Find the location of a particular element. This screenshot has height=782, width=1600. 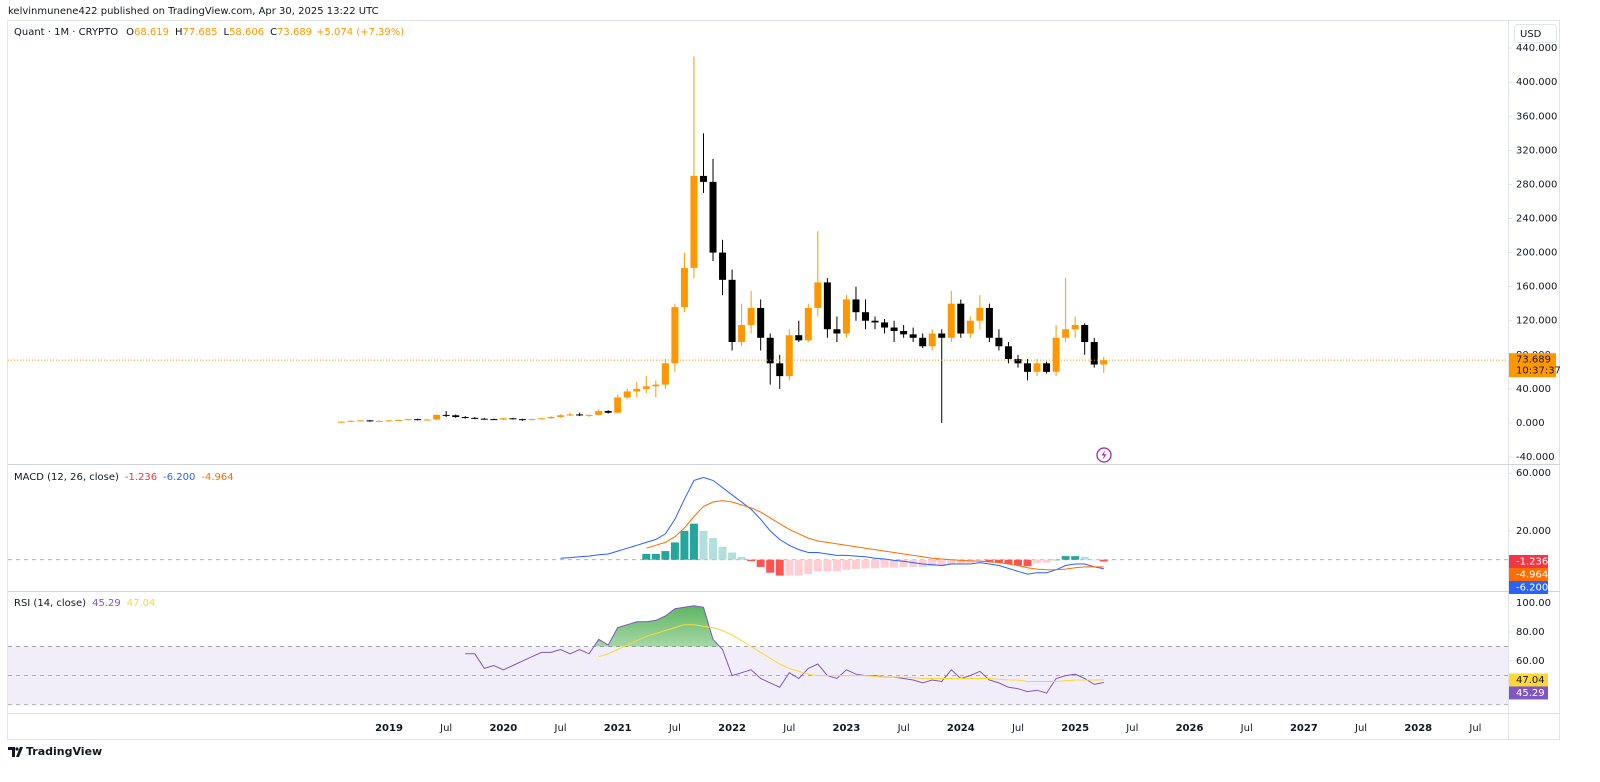

legend-value: -1.236 is located at coordinates (141, 477).